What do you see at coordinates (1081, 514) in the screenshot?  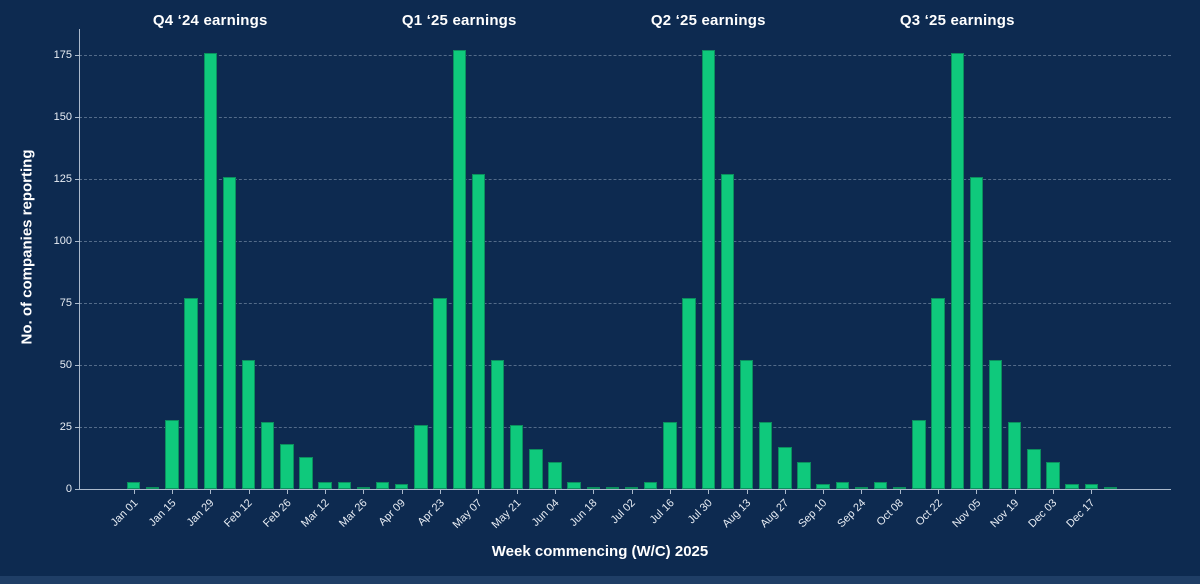 I see `x-tick-label: Dec 17` at bounding box center [1081, 514].